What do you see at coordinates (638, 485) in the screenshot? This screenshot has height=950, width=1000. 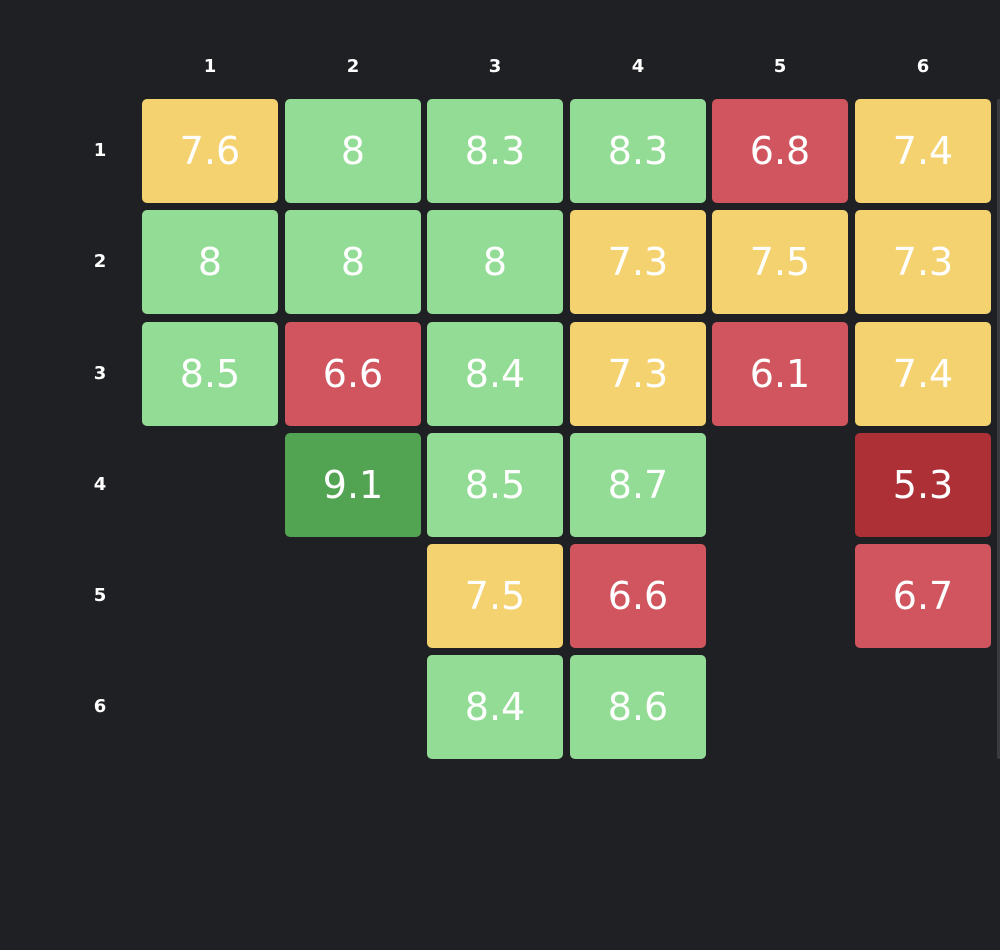 I see `rating-cell: 8.7` at bounding box center [638, 485].